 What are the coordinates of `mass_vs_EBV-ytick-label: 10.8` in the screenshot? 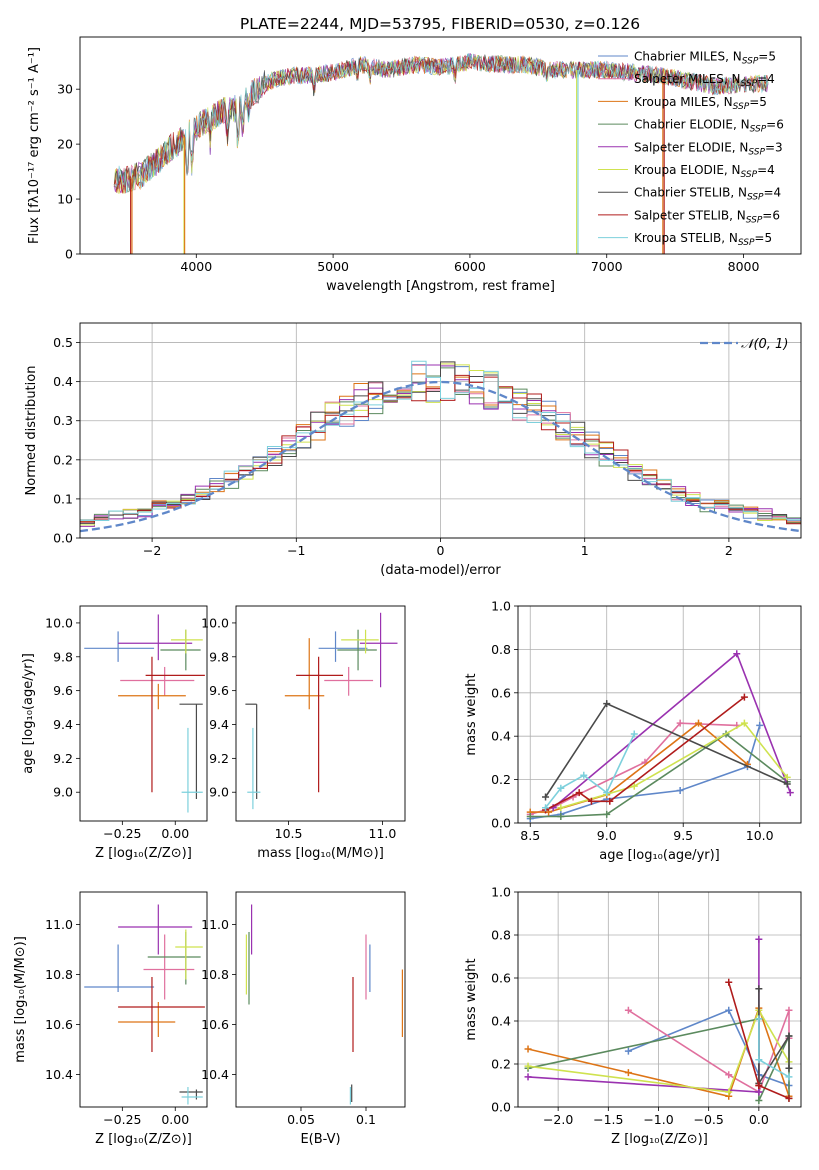 It's located at (215, 974).